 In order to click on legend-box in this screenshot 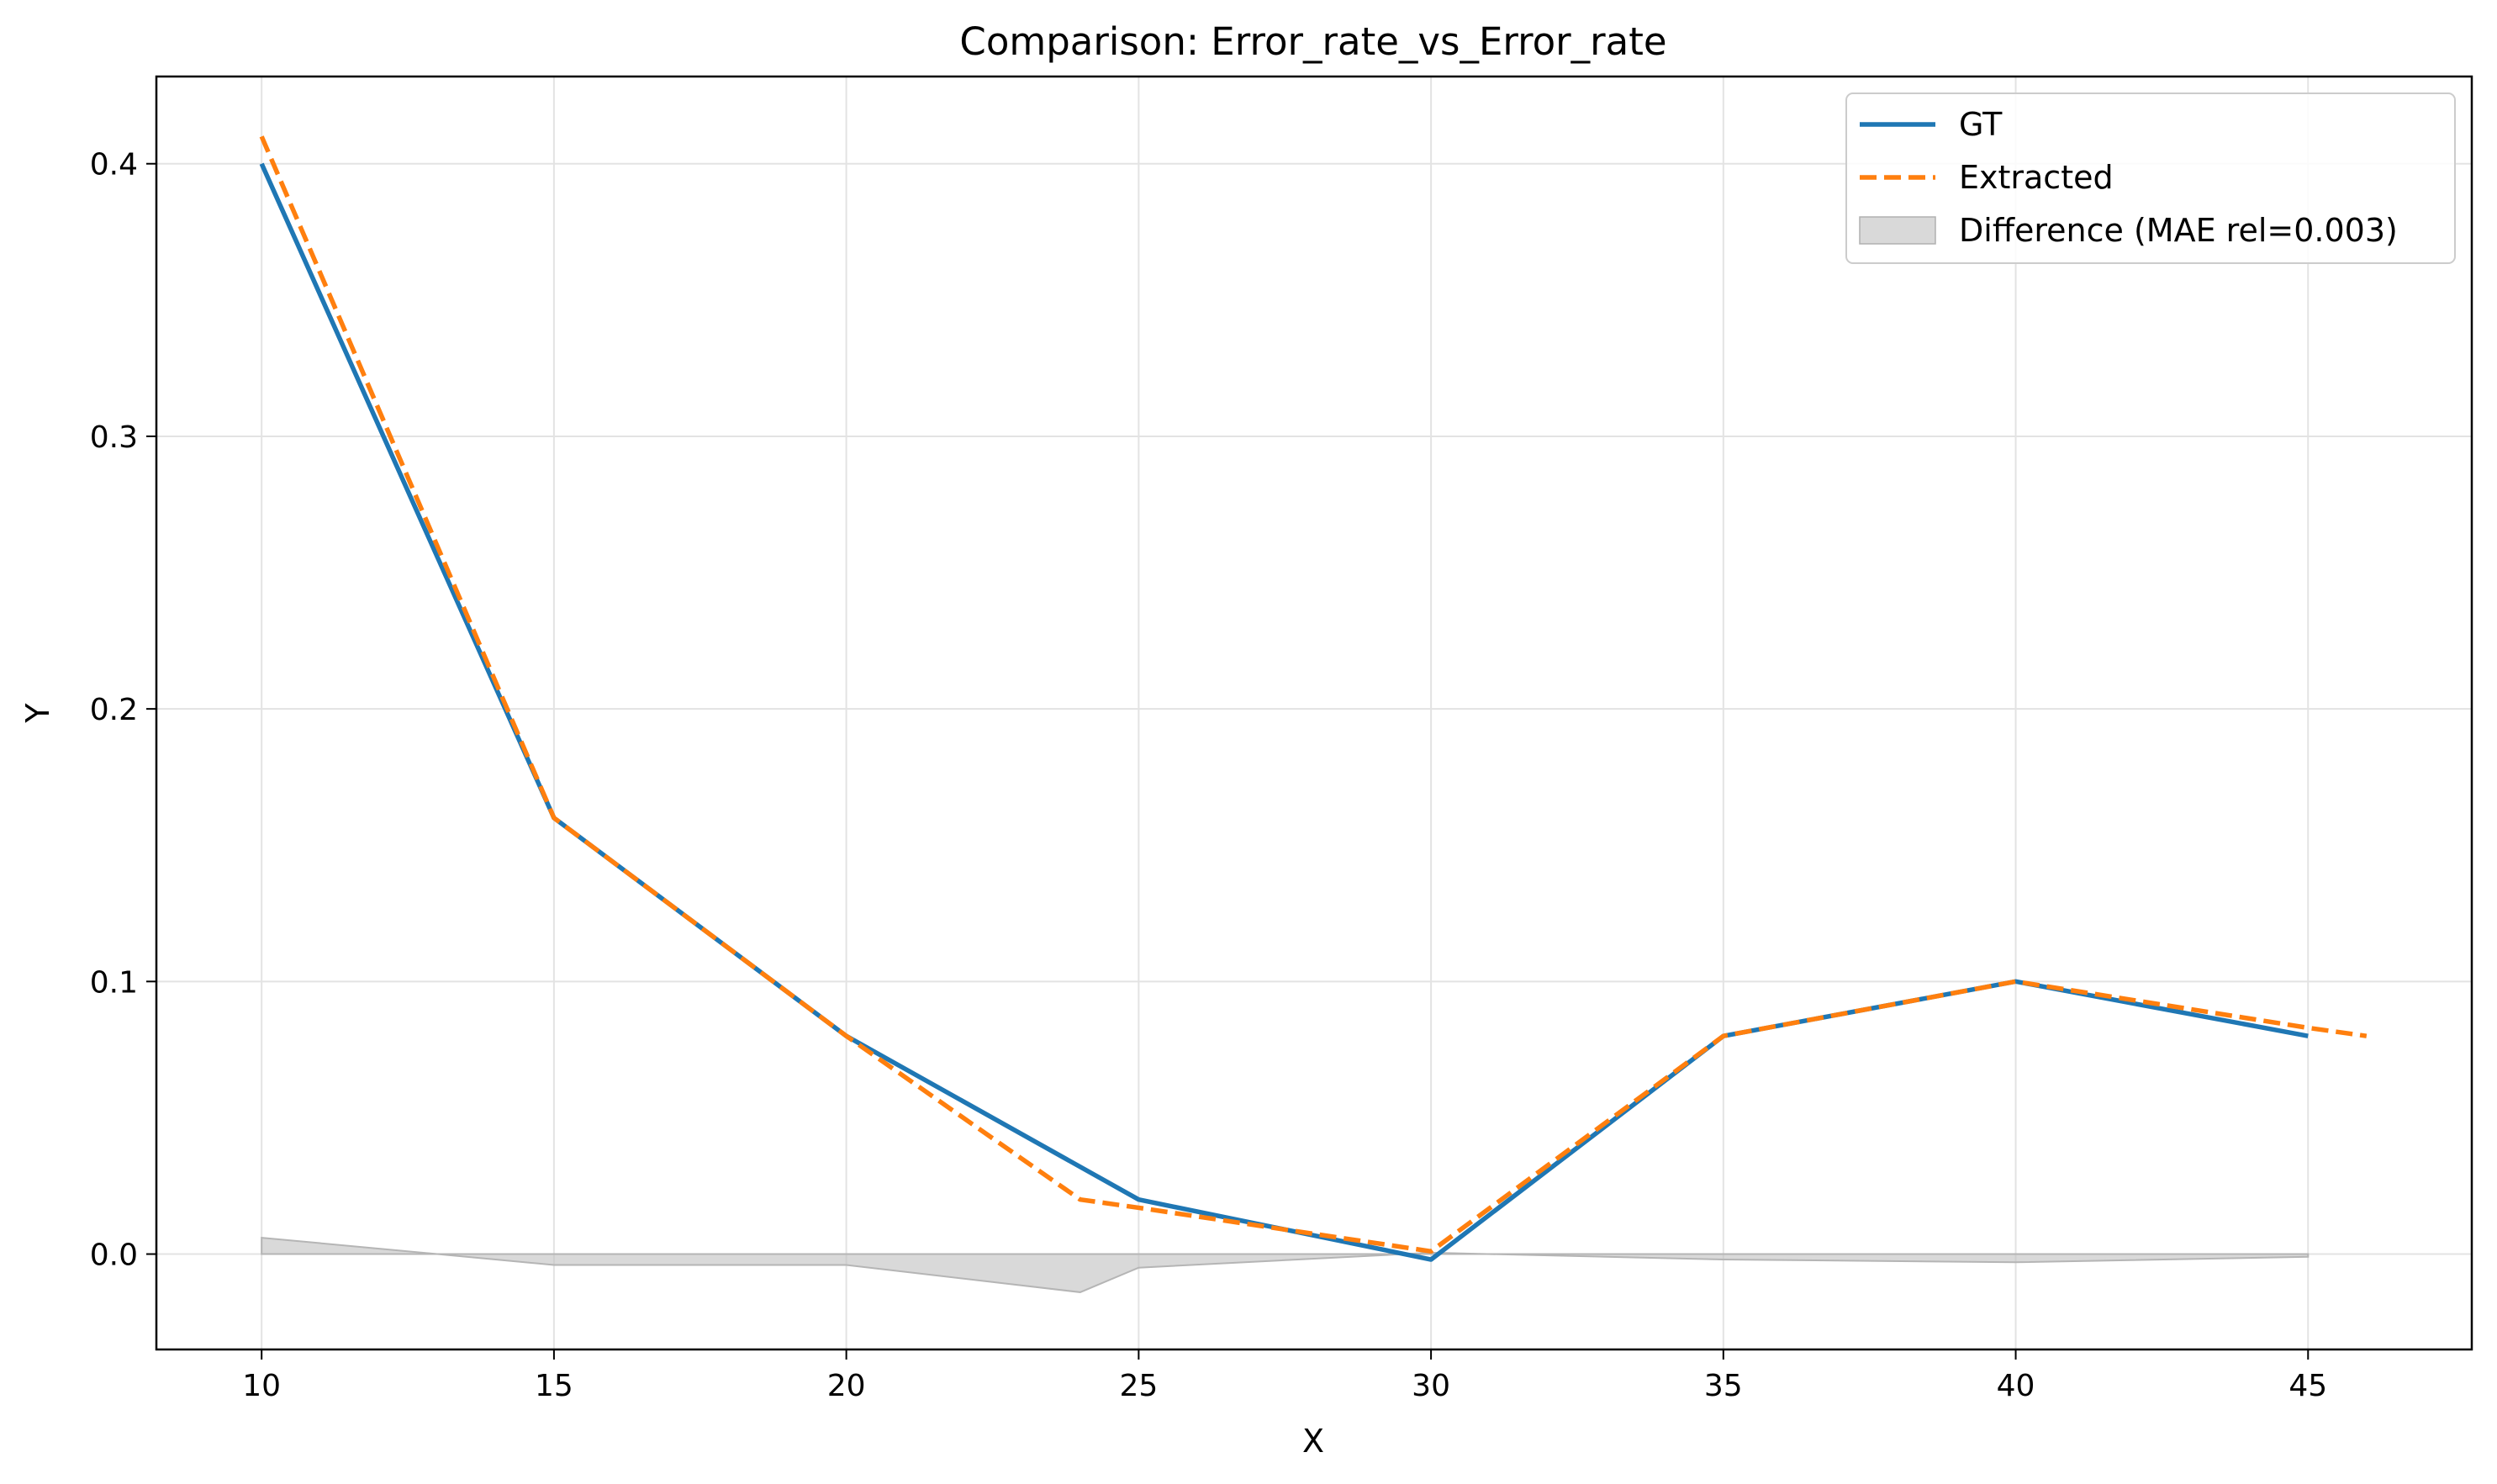, I will do `click(2150, 178)`.